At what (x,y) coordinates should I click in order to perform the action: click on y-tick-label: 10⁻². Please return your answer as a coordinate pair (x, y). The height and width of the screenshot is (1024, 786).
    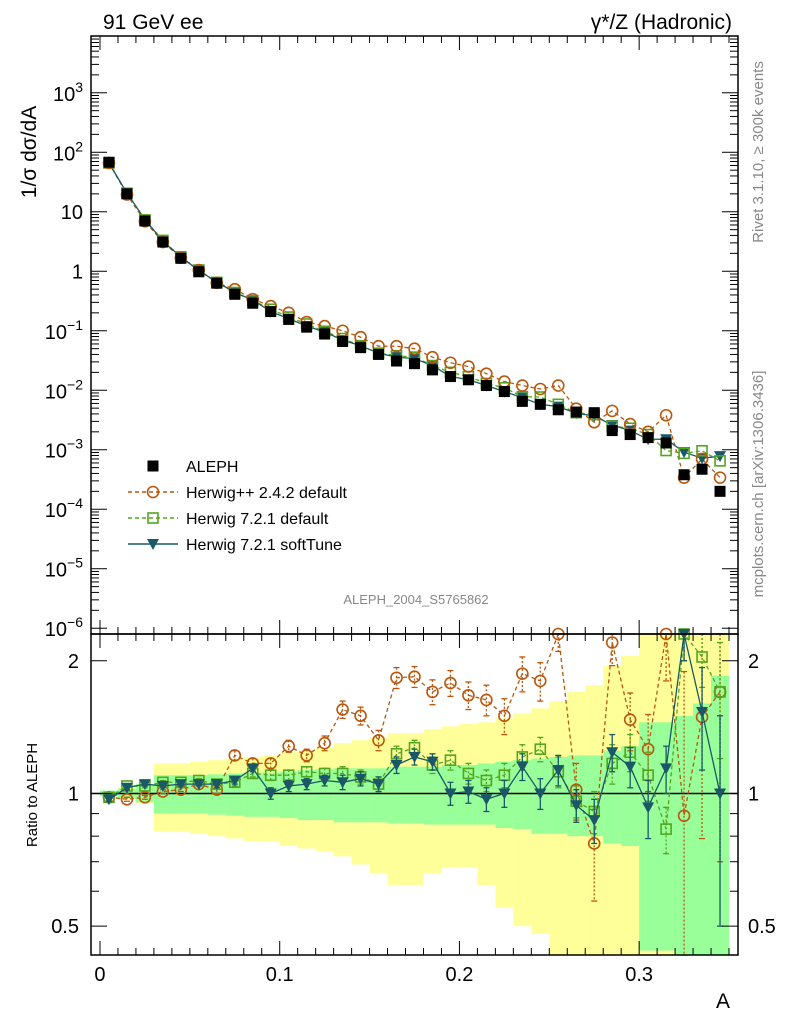
    Looking at the image, I should click on (64, 389).